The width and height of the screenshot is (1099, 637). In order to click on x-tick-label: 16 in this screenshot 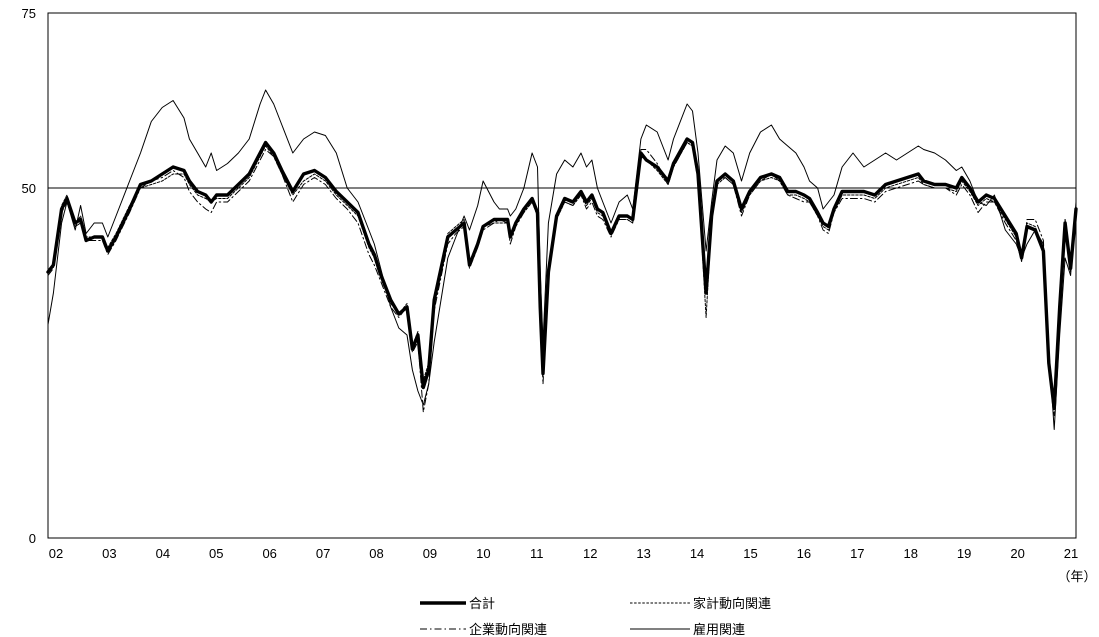, I will do `click(804, 553)`.